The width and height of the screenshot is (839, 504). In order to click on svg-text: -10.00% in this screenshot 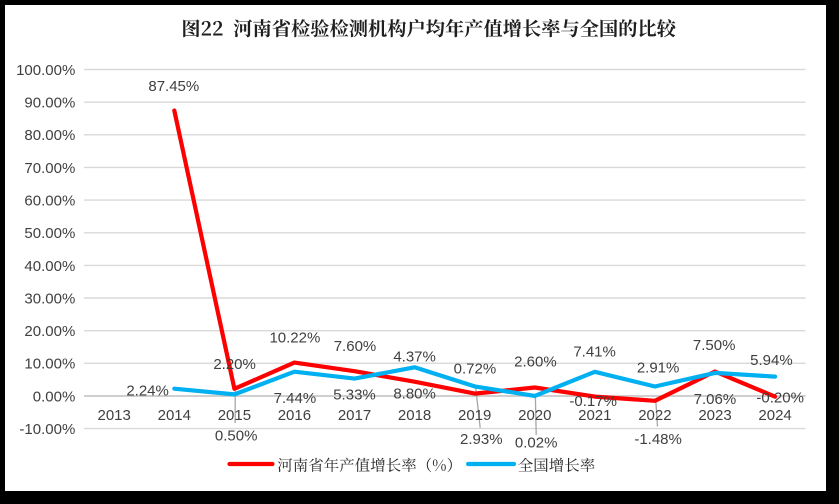, I will do `click(47, 429)`.